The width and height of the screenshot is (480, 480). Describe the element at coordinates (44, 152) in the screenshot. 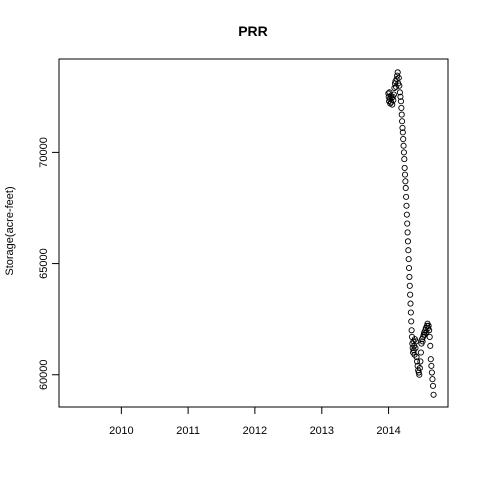

I see `y-tick-label: 70000` at that location.